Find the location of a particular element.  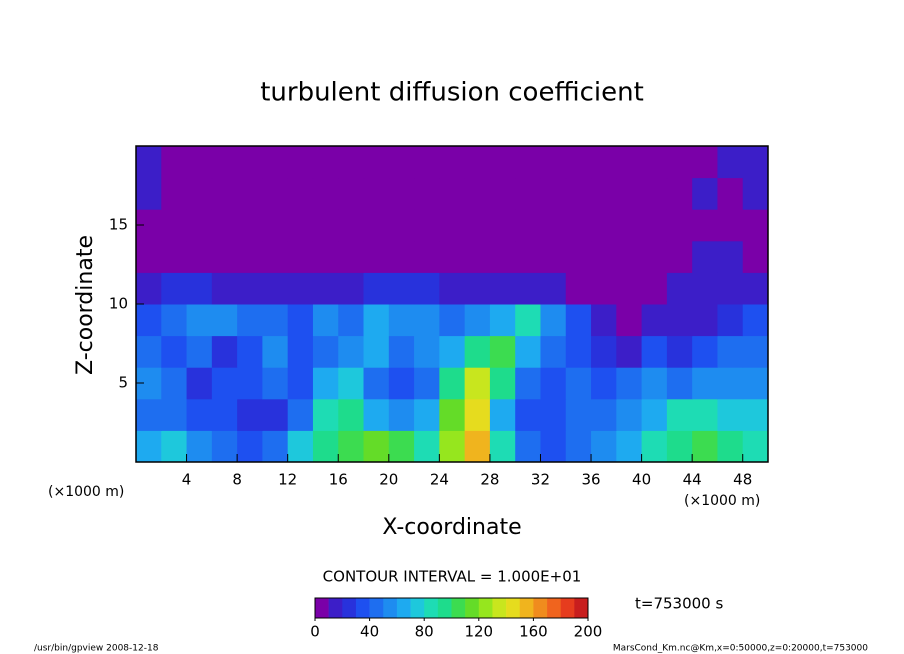

colorbar-tick-label: 200 is located at coordinates (588, 632).